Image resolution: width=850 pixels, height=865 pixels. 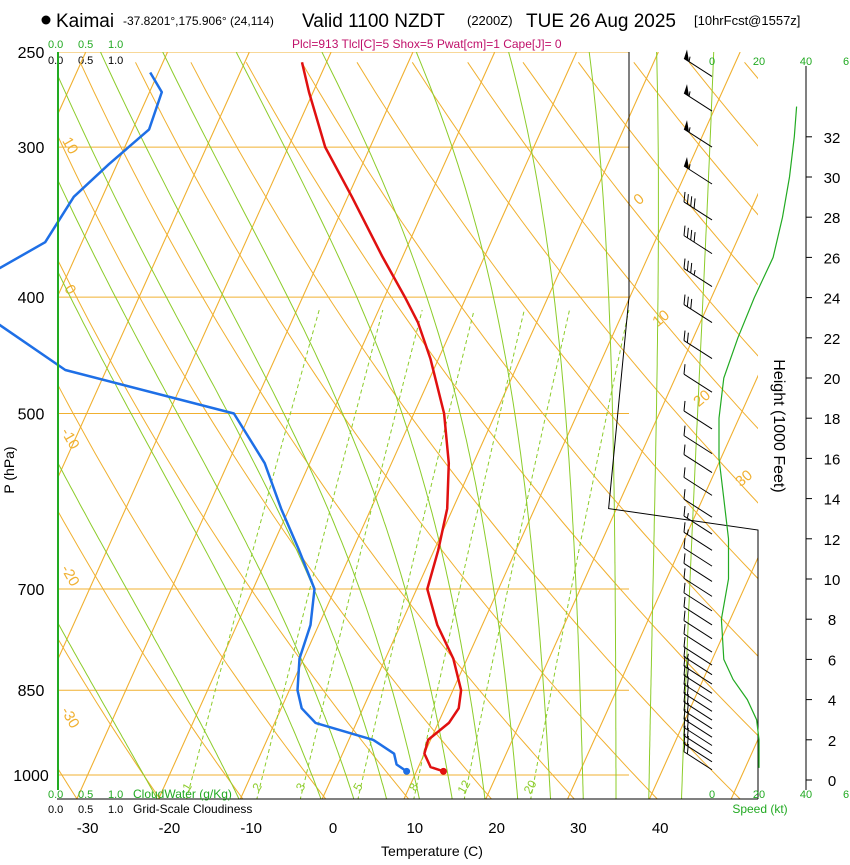 I want to click on speed-scale-bottom: 0 20 40 6 Speed (kt), so click(x=779, y=802).